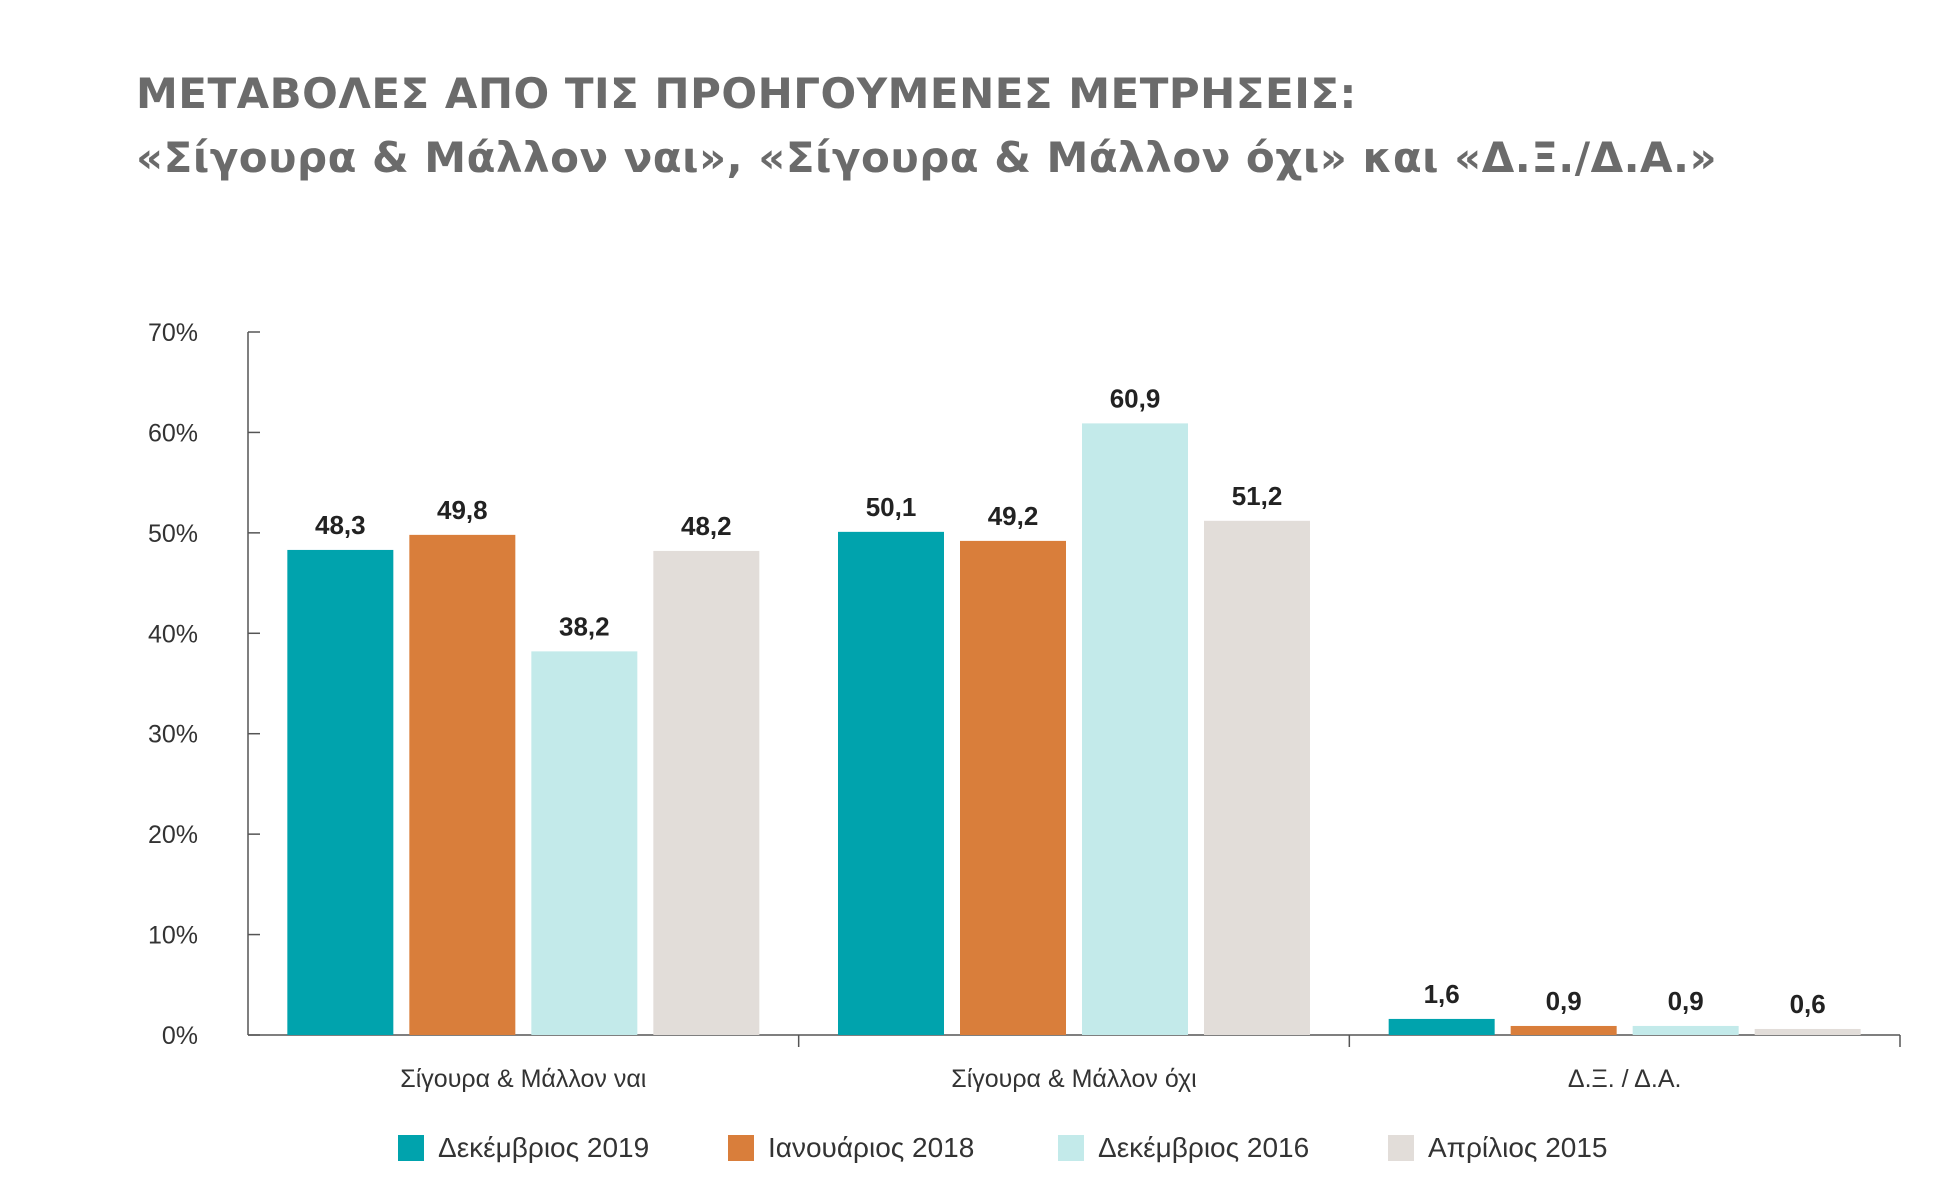 This screenshot has width=1936, height=1182. What do you see at coordinates (1204, 1147) in the screenshot?
I see `legend-label: Δεκέμβριος 2016` at bounding box center [1204, 1147].